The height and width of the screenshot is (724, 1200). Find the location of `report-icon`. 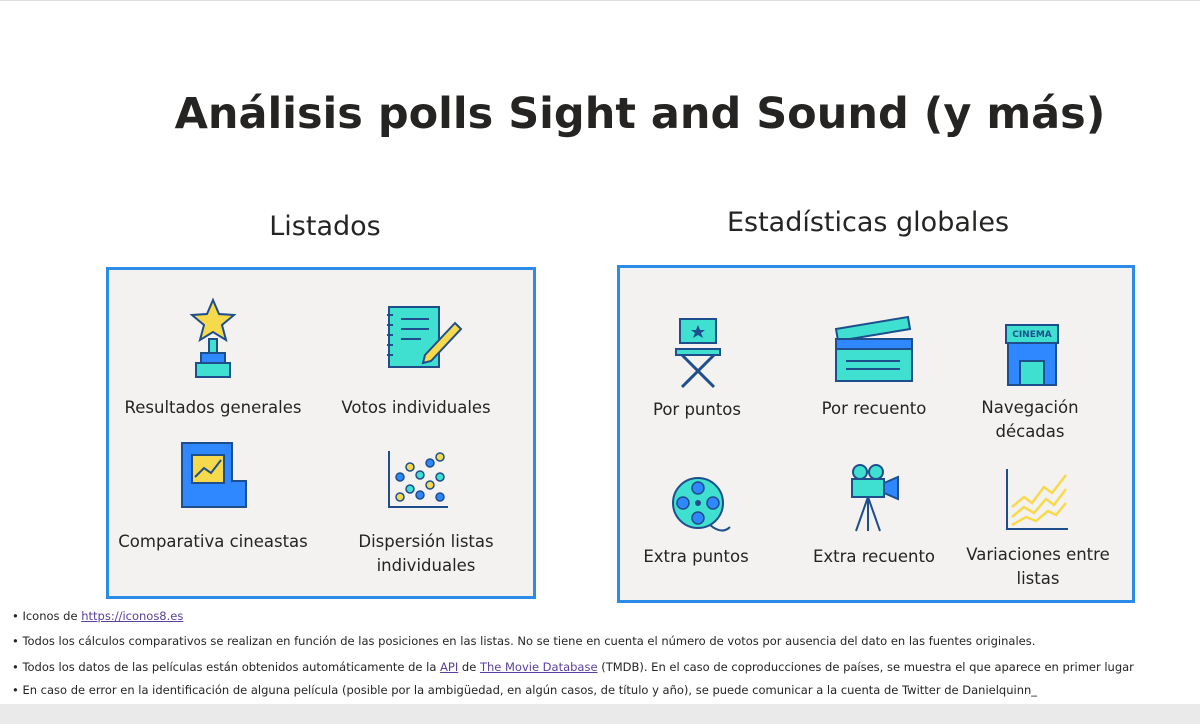

report-icon is located at coordinates (214, 475).